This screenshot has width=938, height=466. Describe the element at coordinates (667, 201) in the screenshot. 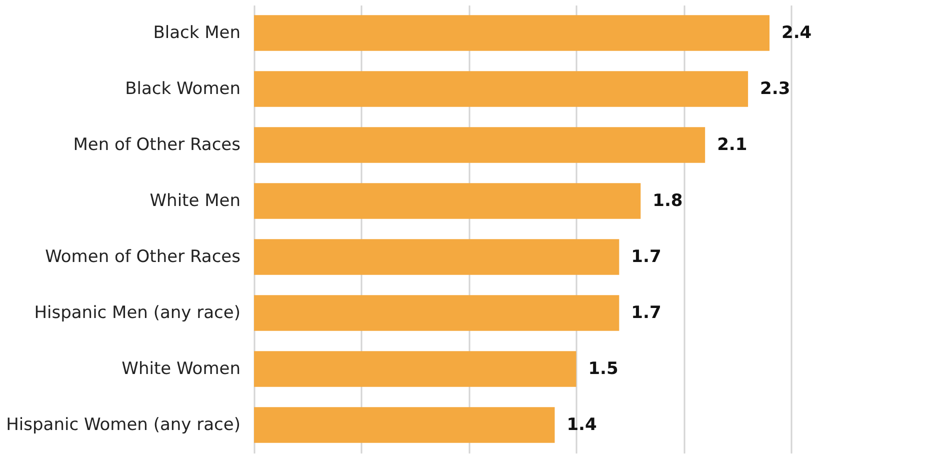

I see `data-label: 1.8` at that location.